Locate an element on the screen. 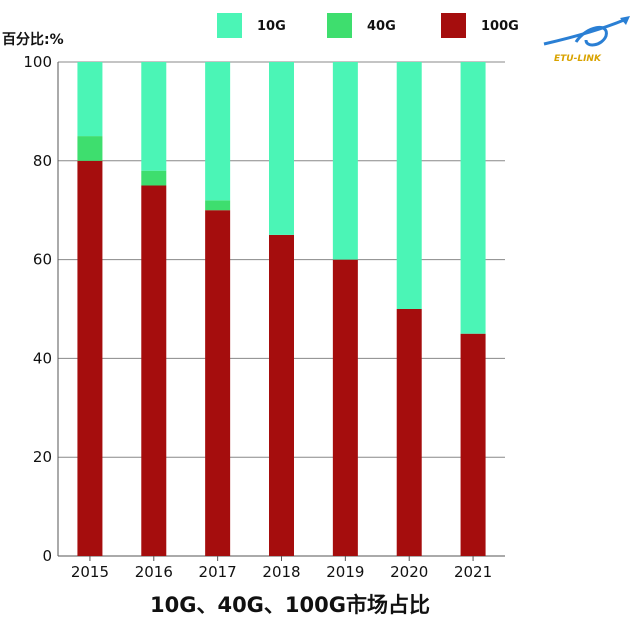 The height and width of the screenshot is (642, 637). y-axis-label: 百分比:% is located at coordinates (33, 39).